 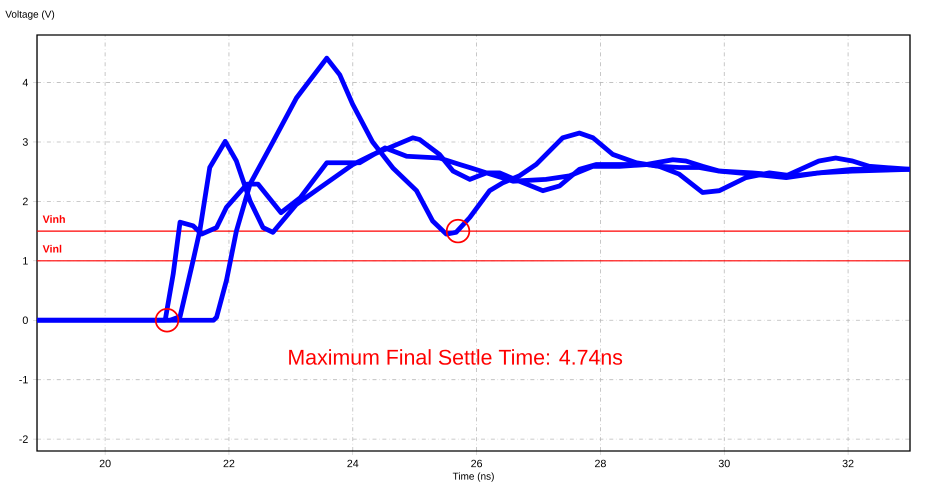 I want to click on y-tick-label: 4, so click(x=25, y=82).